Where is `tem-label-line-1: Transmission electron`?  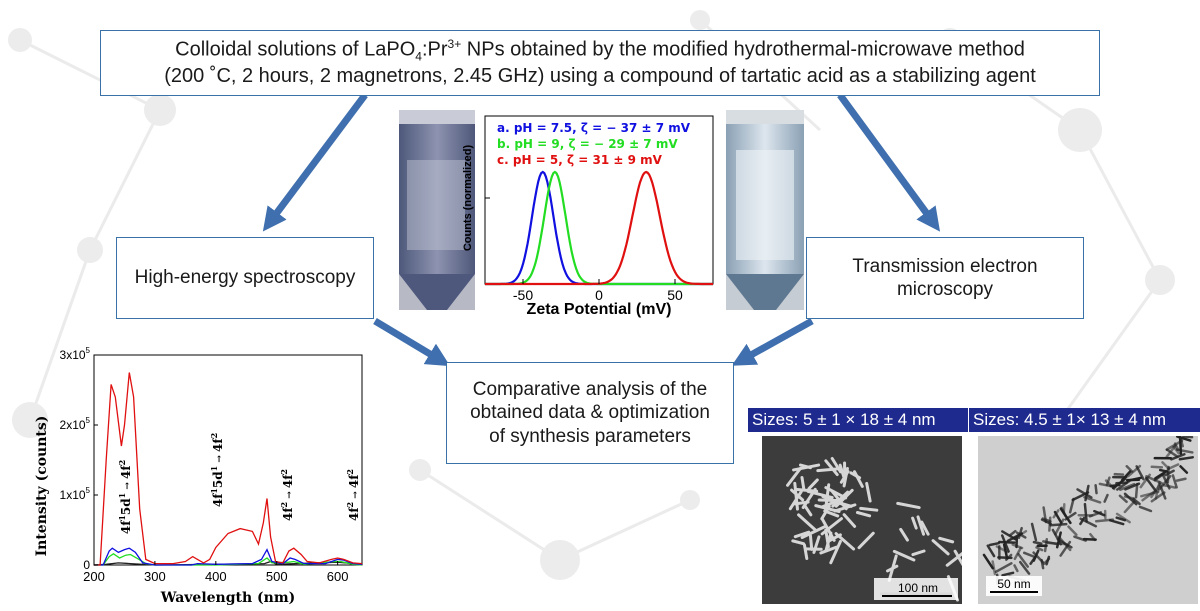 tem-label-line-1: Transmission electron is located at coordinates (945, 266).